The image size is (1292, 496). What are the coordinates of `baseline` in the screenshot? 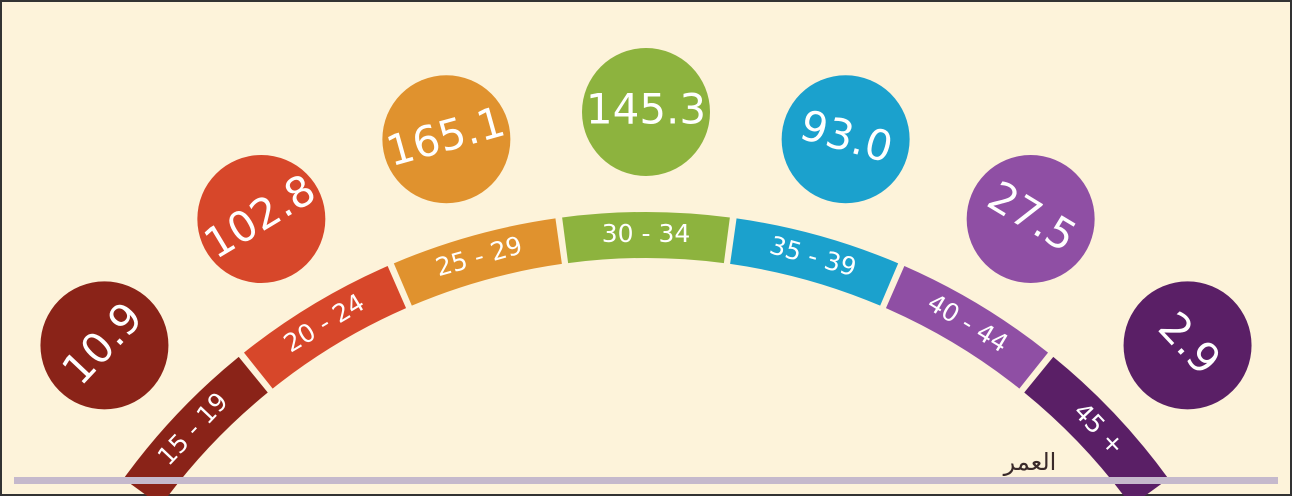 It's located at (646, 480).